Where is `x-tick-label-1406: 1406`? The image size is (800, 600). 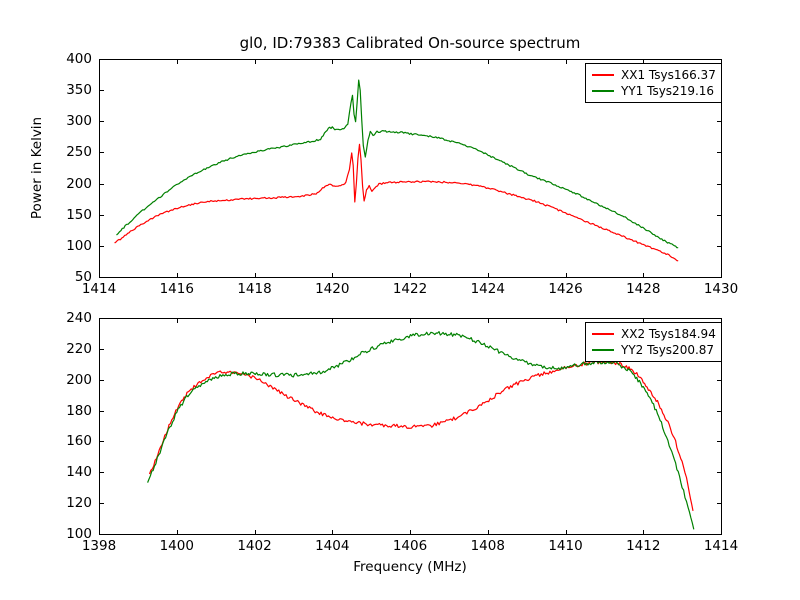 x-tick-label-1406: 1406 is located at coordinates (410, 546).